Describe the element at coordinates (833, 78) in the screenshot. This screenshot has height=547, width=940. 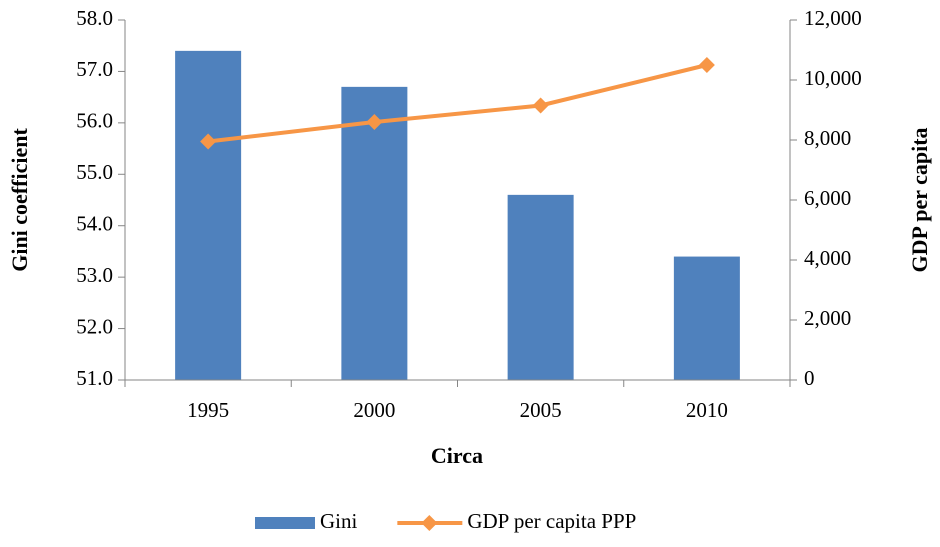
I see `y2-tick-label: 10,000` at that location.